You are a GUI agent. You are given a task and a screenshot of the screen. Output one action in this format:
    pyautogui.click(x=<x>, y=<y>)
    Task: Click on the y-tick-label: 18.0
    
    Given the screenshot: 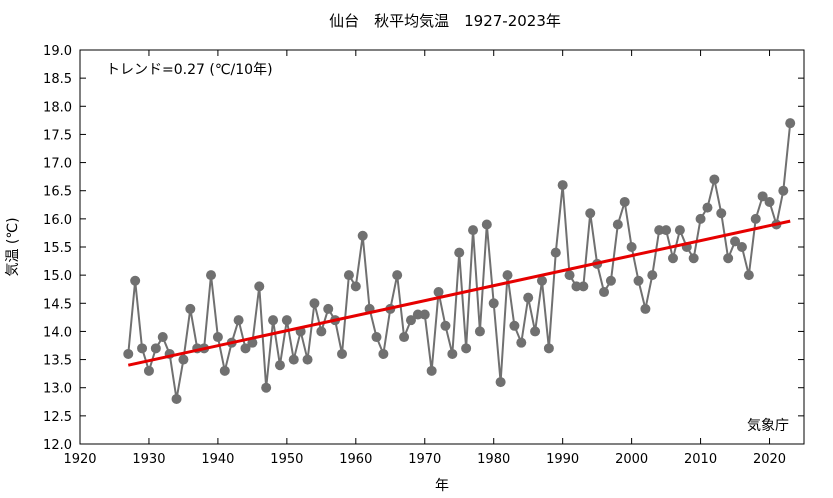 What is the action you would take?
    pyautogui.click(x=57, y=107)
    